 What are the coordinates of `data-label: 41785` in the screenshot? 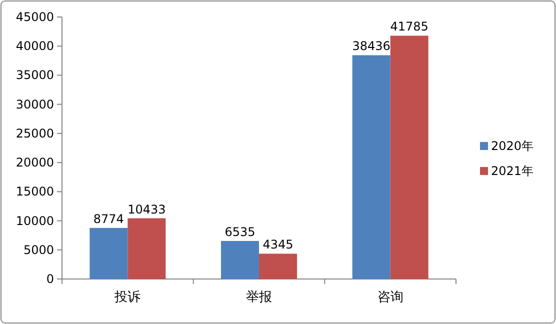 It's located at (409, 27).